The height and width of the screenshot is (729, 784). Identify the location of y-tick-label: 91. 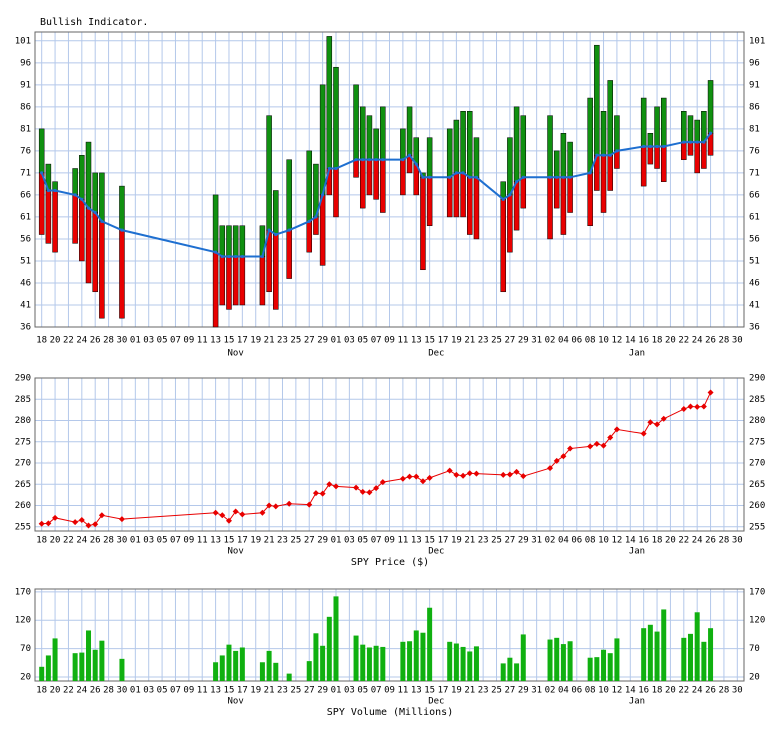
(25, 85).